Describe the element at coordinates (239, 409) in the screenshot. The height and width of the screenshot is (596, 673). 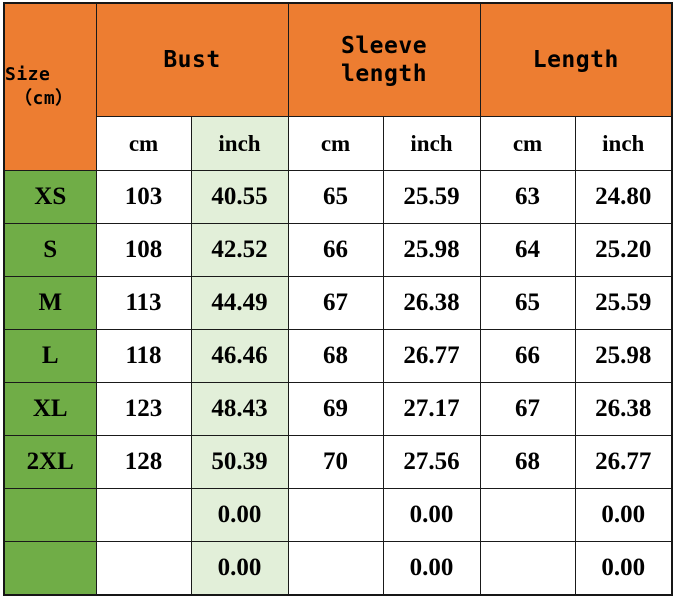
I see `cell-bust-inch: 48.43` at that location.